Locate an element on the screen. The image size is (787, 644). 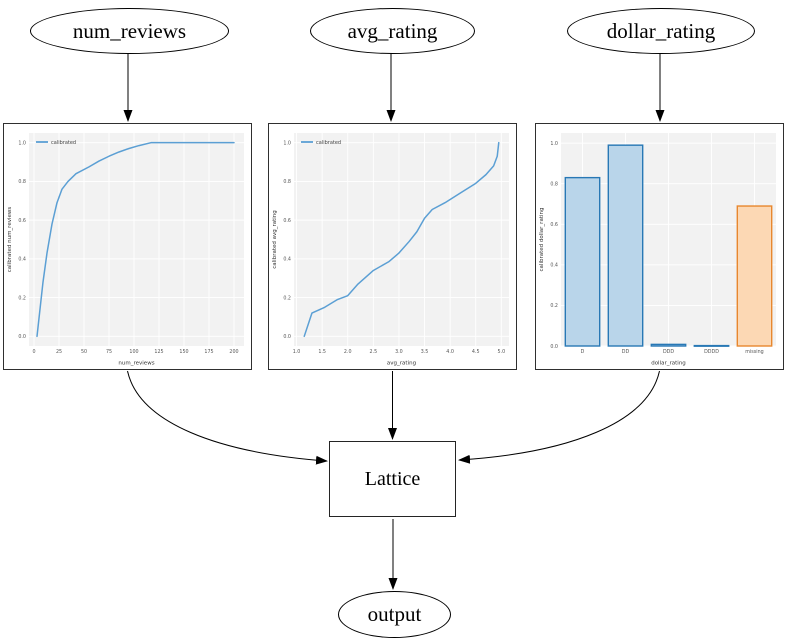
x-tick-label: 50 is located at coordinates (84, 352).